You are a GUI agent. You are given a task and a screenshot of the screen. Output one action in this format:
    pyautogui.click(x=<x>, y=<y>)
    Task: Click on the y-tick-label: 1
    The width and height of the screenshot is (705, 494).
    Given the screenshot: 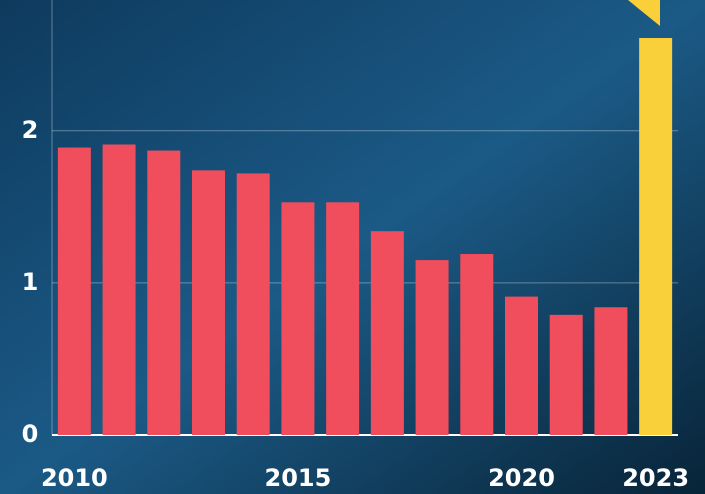 What is the action you would take?
    pyautogui.click(x=30, y=282)
    